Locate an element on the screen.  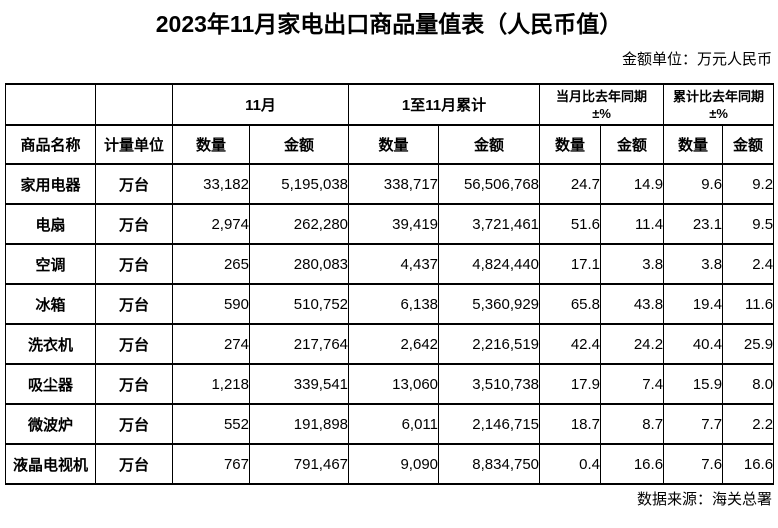
header-group-month-yoy: 当月比去年同期 ±% is located at coordinates (602, 104).